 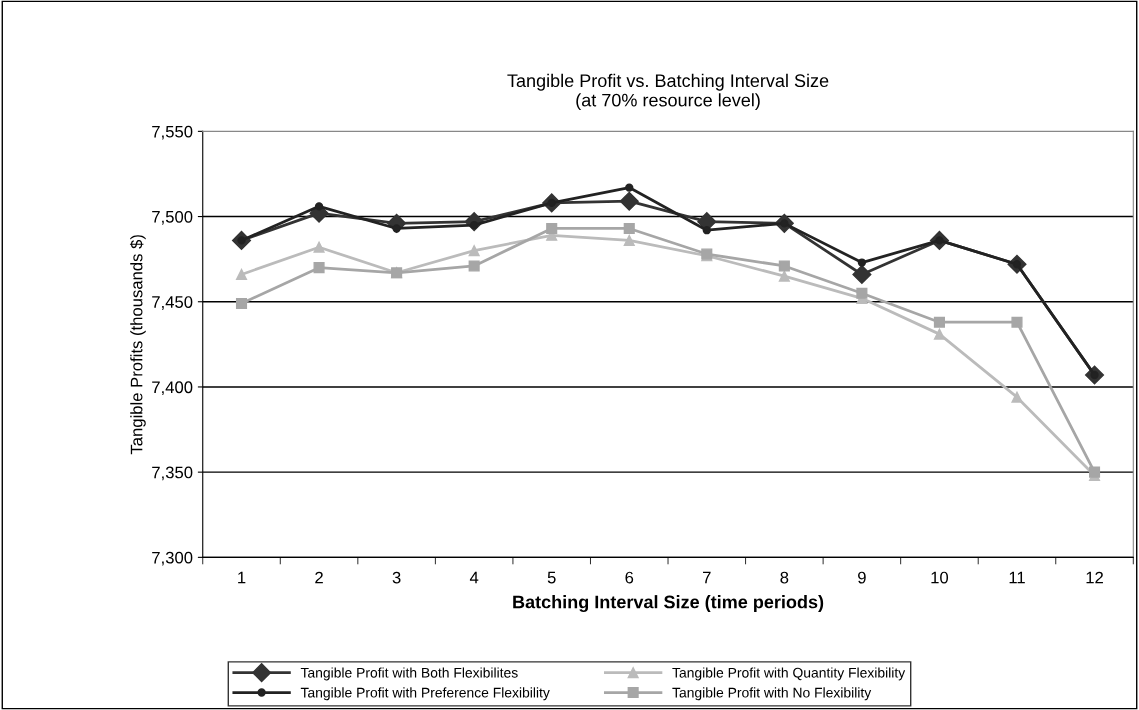 What do you see at coordinates (1094, 577) in the screenshot?
I see `x-tick-label: 12` at bounding box center [1094, 577].